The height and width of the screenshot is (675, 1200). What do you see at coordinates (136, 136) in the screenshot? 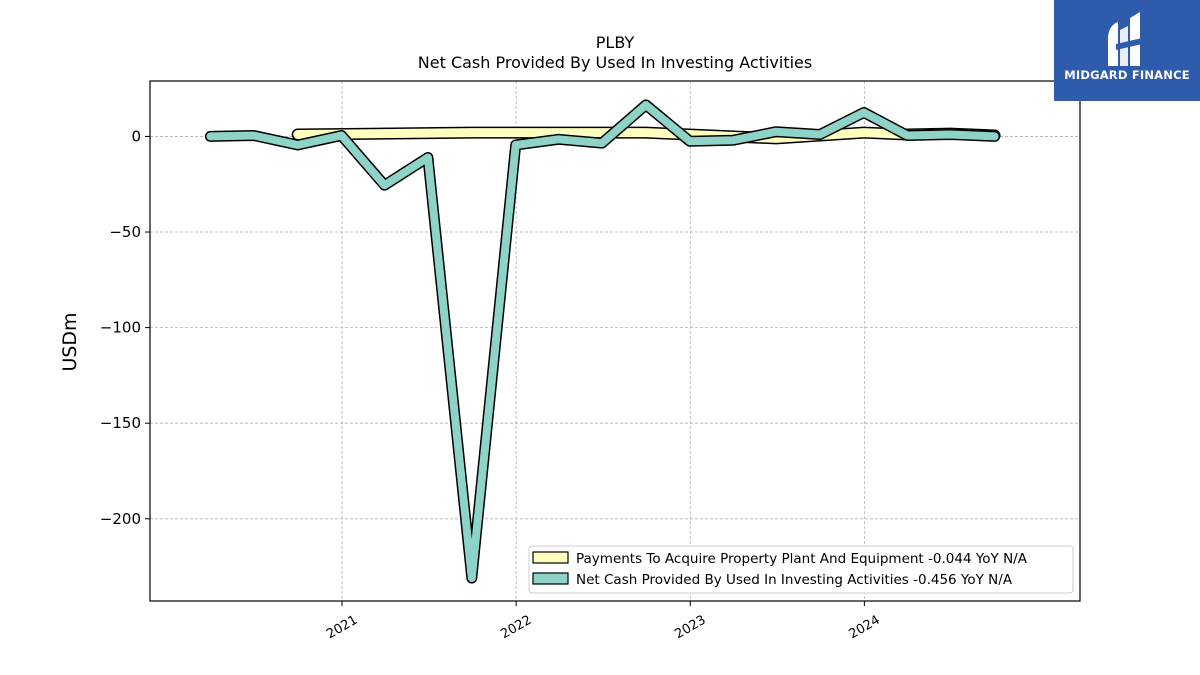
I see `y-tick-label: 0` at bounding box center [136, 136].